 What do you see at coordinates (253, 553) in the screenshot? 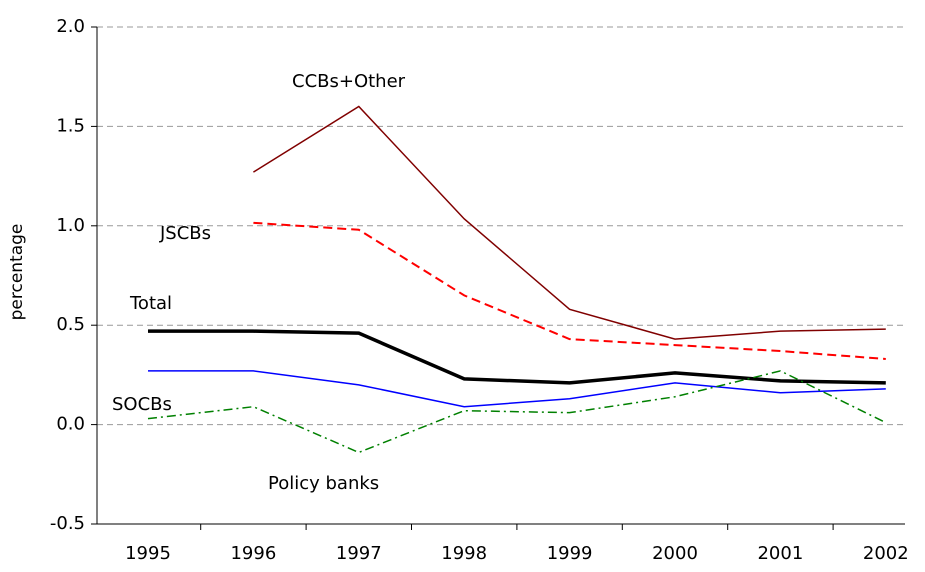
I see `x-tick-label: 1996` at bounding box center [253, 553].